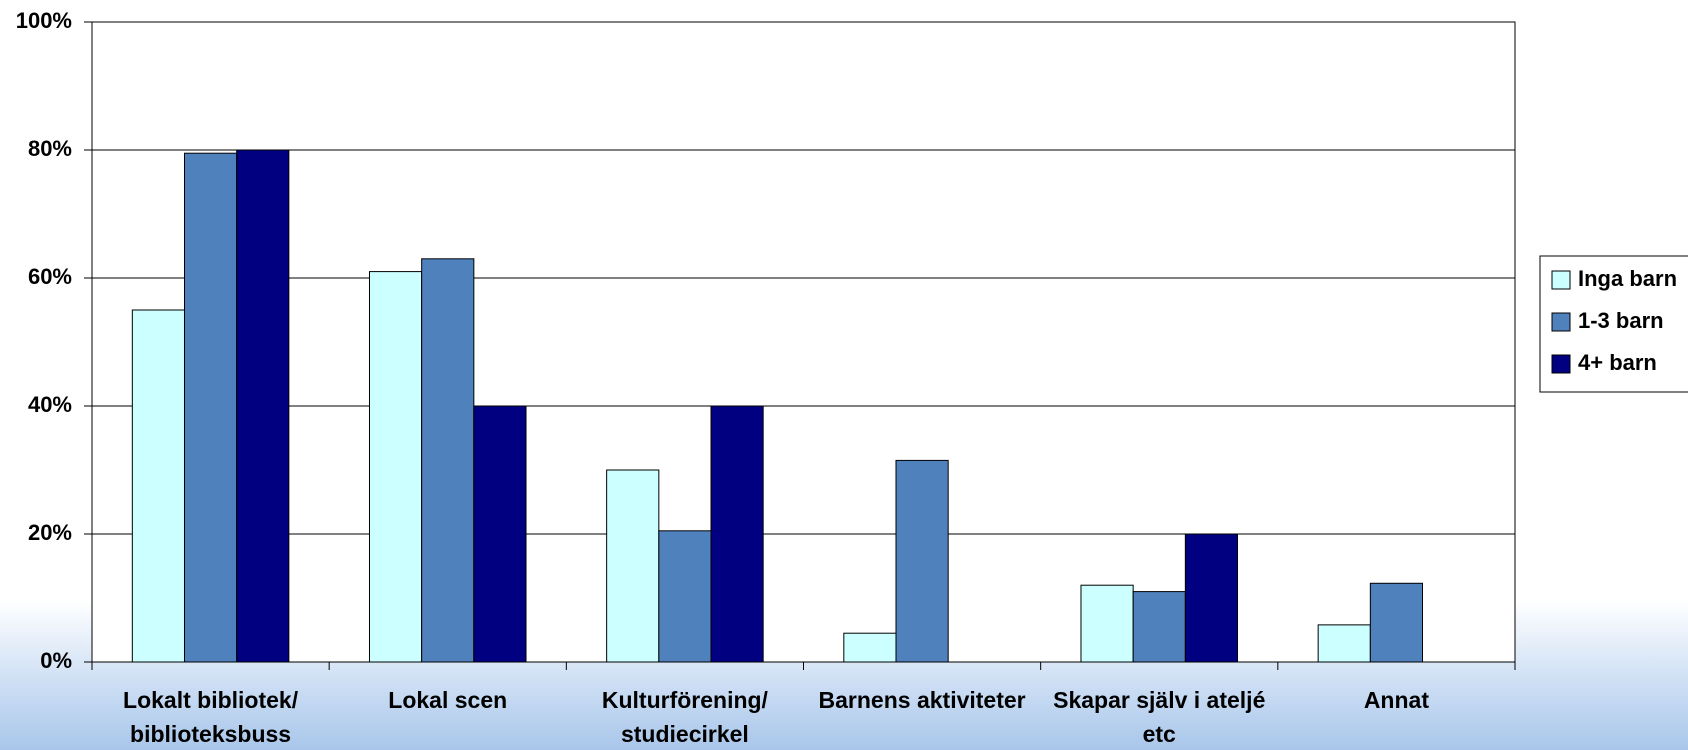  What do you see at coordinates (50, 276) in the screenshot?
I see `y-tick-label: 60%` at bounding box center [50, 276].